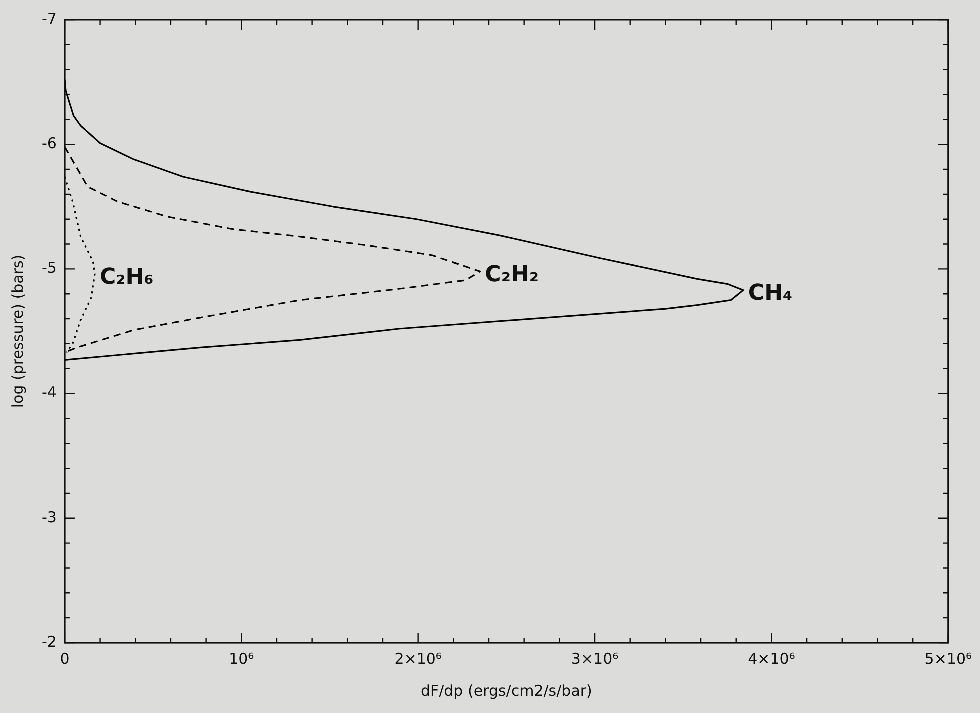 This screenshot has width=980, height=713. Describe the element at coordinates (948, 659) in the screenshot. I see `x-tick-label: 5×10⁶` at that location.